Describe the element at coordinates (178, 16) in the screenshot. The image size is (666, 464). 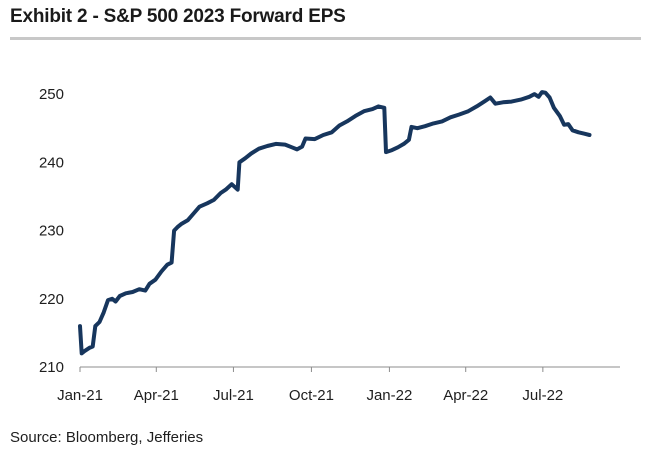
I see `chart-title: Exhibit 2 - S&P 500 2023 Forward EPS` at that location.